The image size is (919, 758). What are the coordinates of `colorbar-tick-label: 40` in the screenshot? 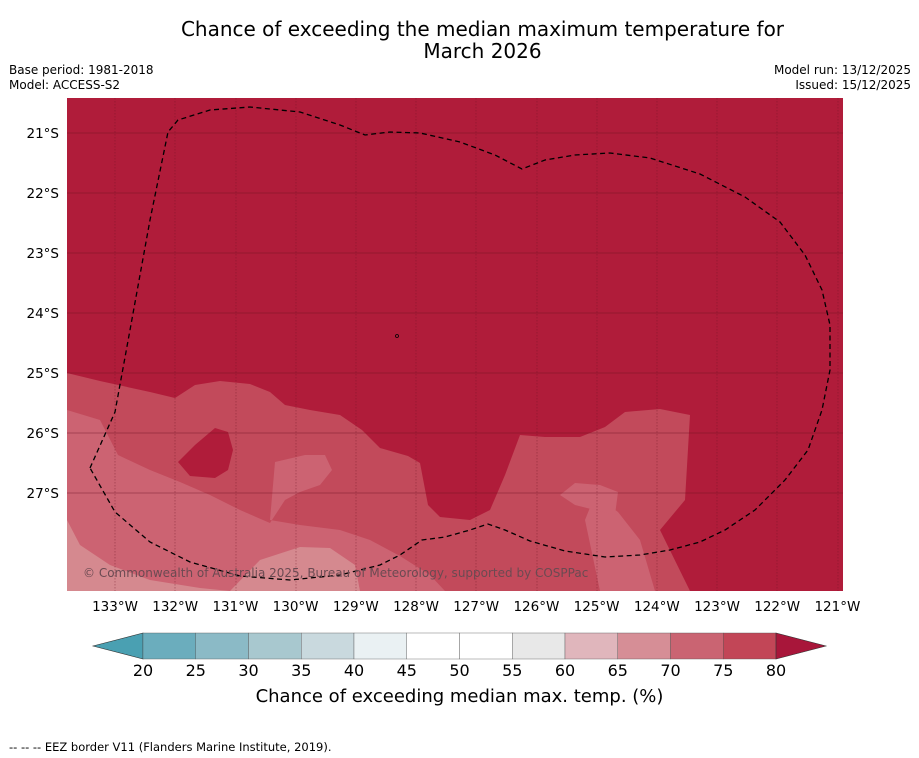 It's located at (354, 670).